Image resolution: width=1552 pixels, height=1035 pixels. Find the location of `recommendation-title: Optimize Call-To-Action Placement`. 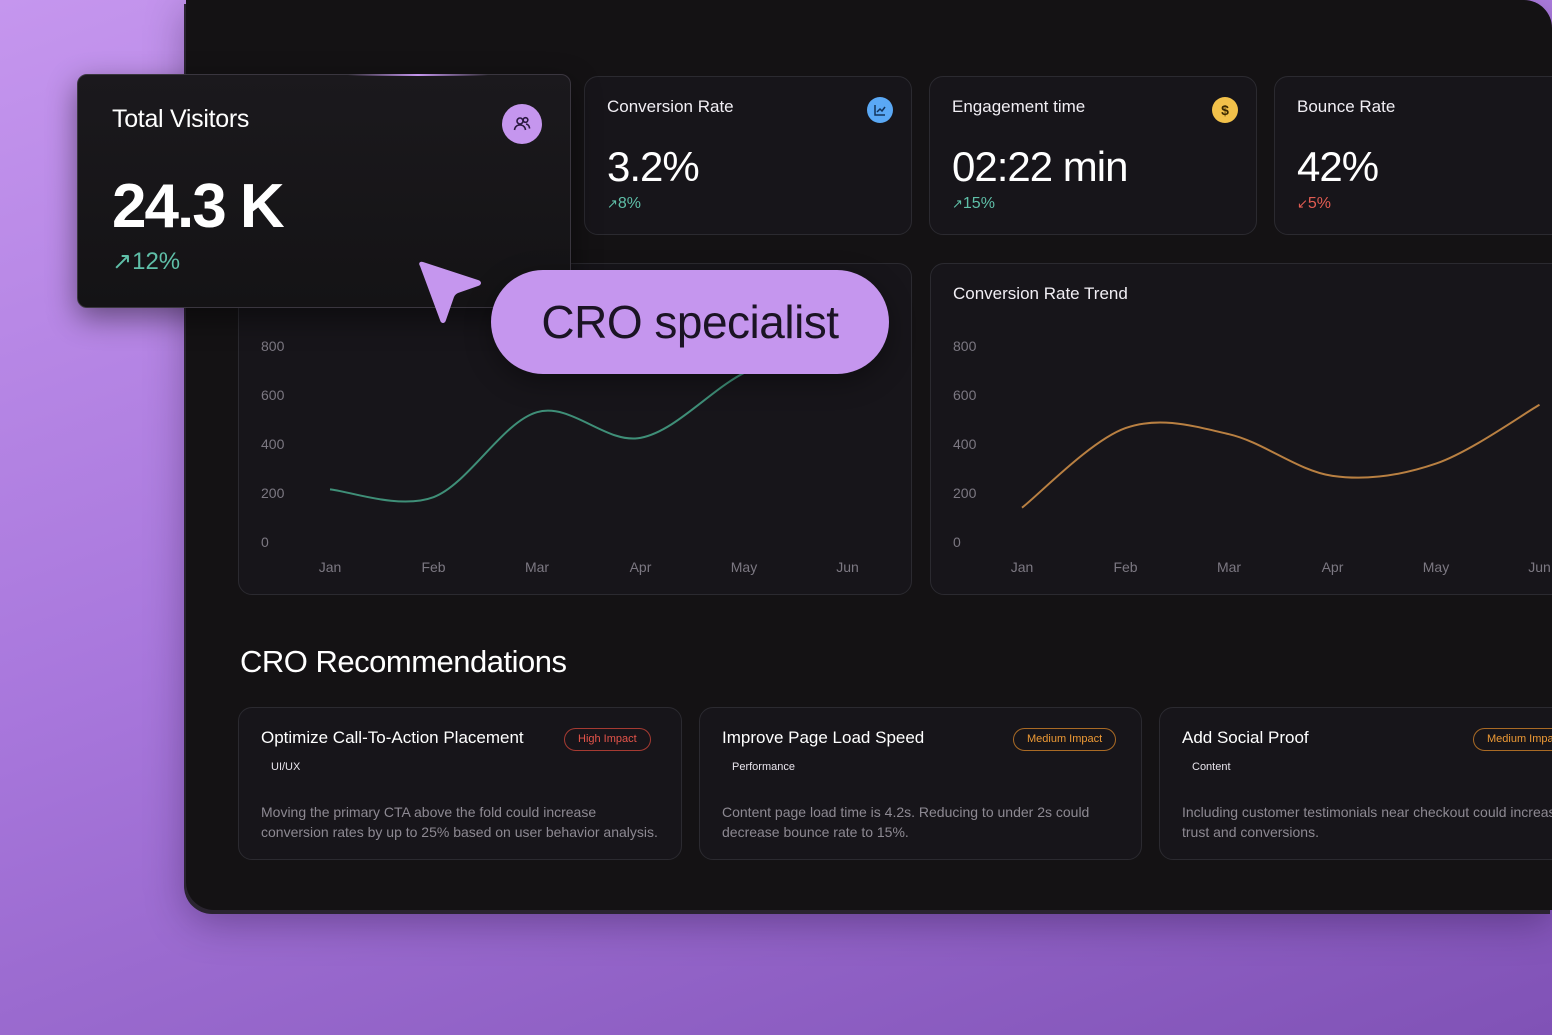

recommendation-title: Optimize Call-To-Action Placement is located at coordinates (392, 737).